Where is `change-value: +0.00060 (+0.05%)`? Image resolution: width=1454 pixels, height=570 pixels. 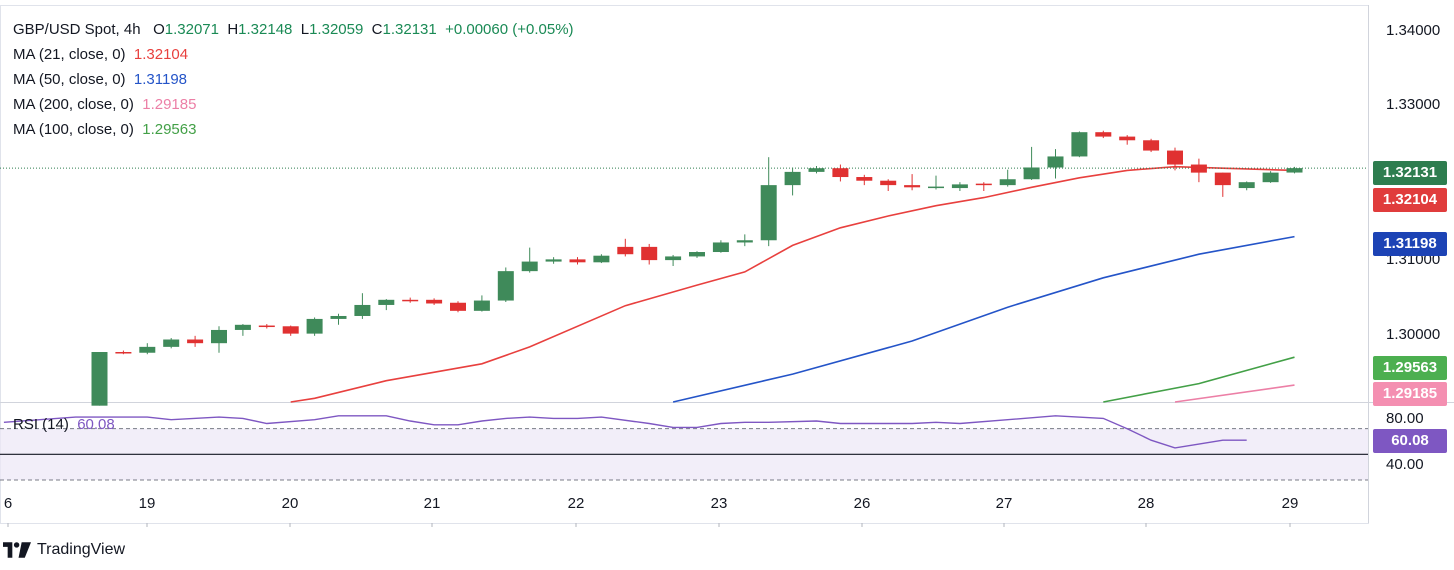
change-value: +0.00060 (+0.05%) is located at coordinates (509, 29).